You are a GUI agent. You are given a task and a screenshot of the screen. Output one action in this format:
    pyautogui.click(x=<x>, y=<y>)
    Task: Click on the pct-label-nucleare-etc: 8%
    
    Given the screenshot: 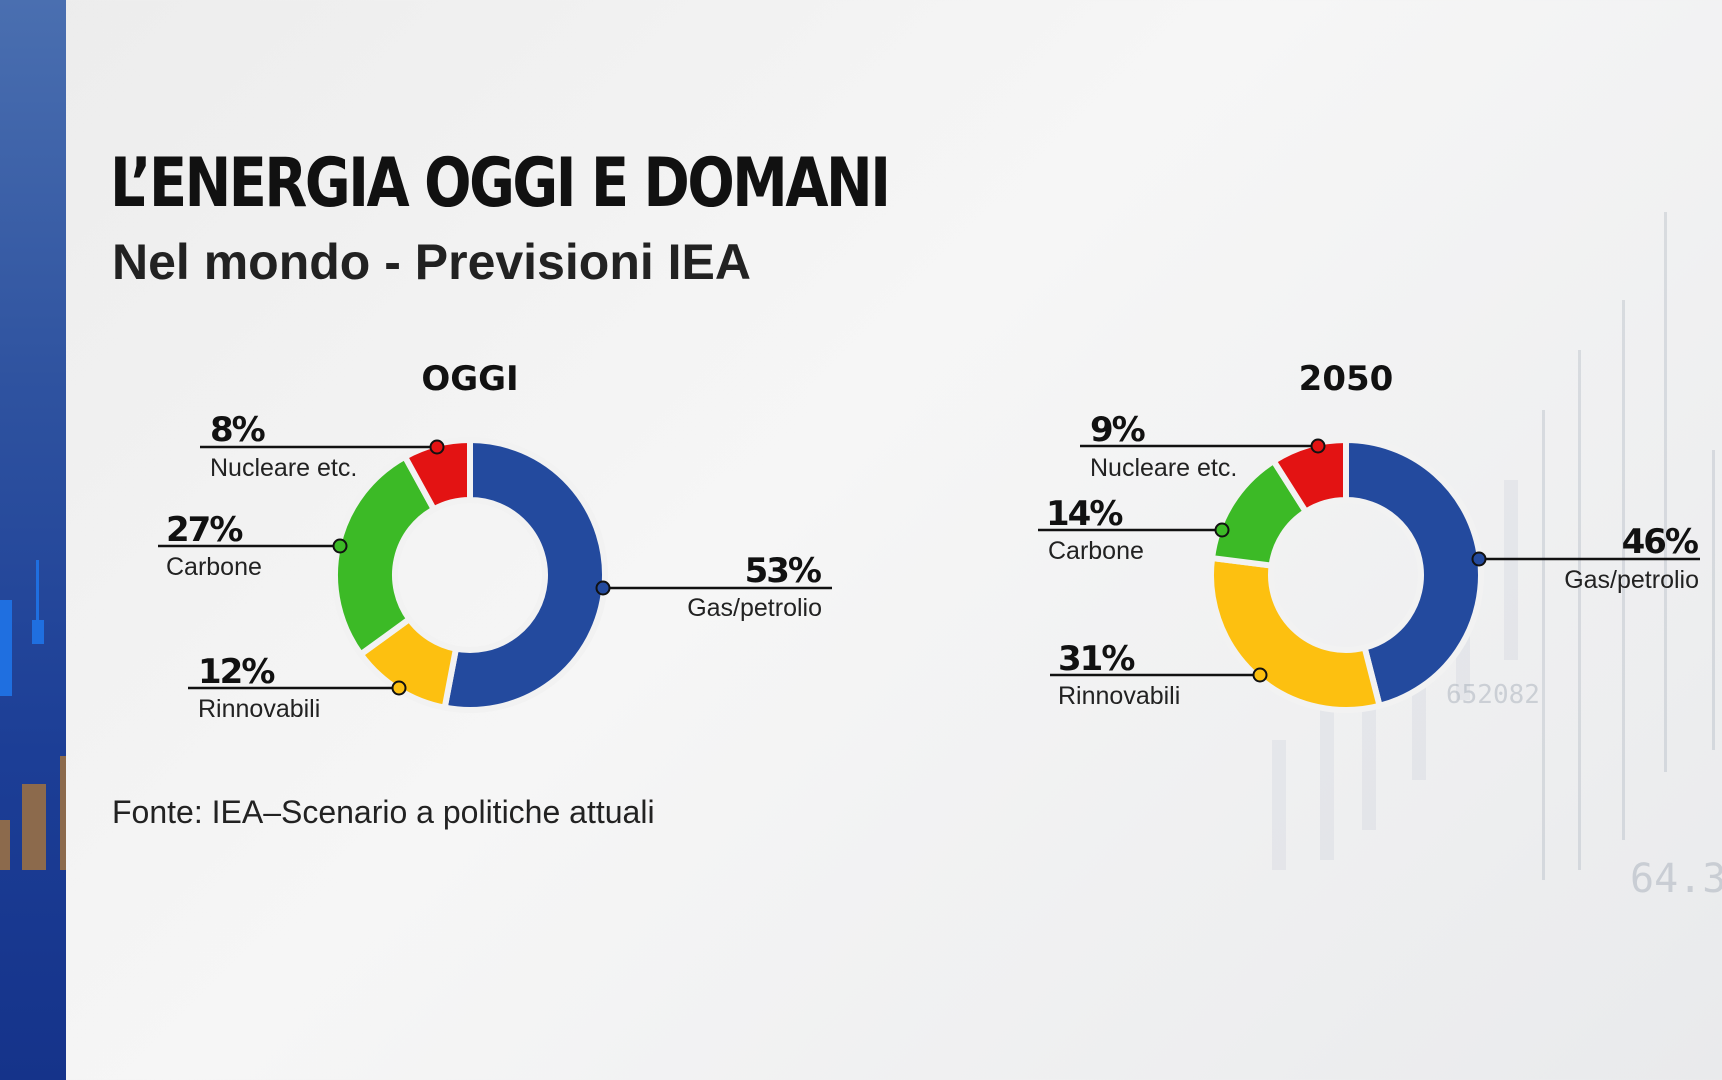 What is the action you would take?
    pyautogui.click(x=237, y=430)
    